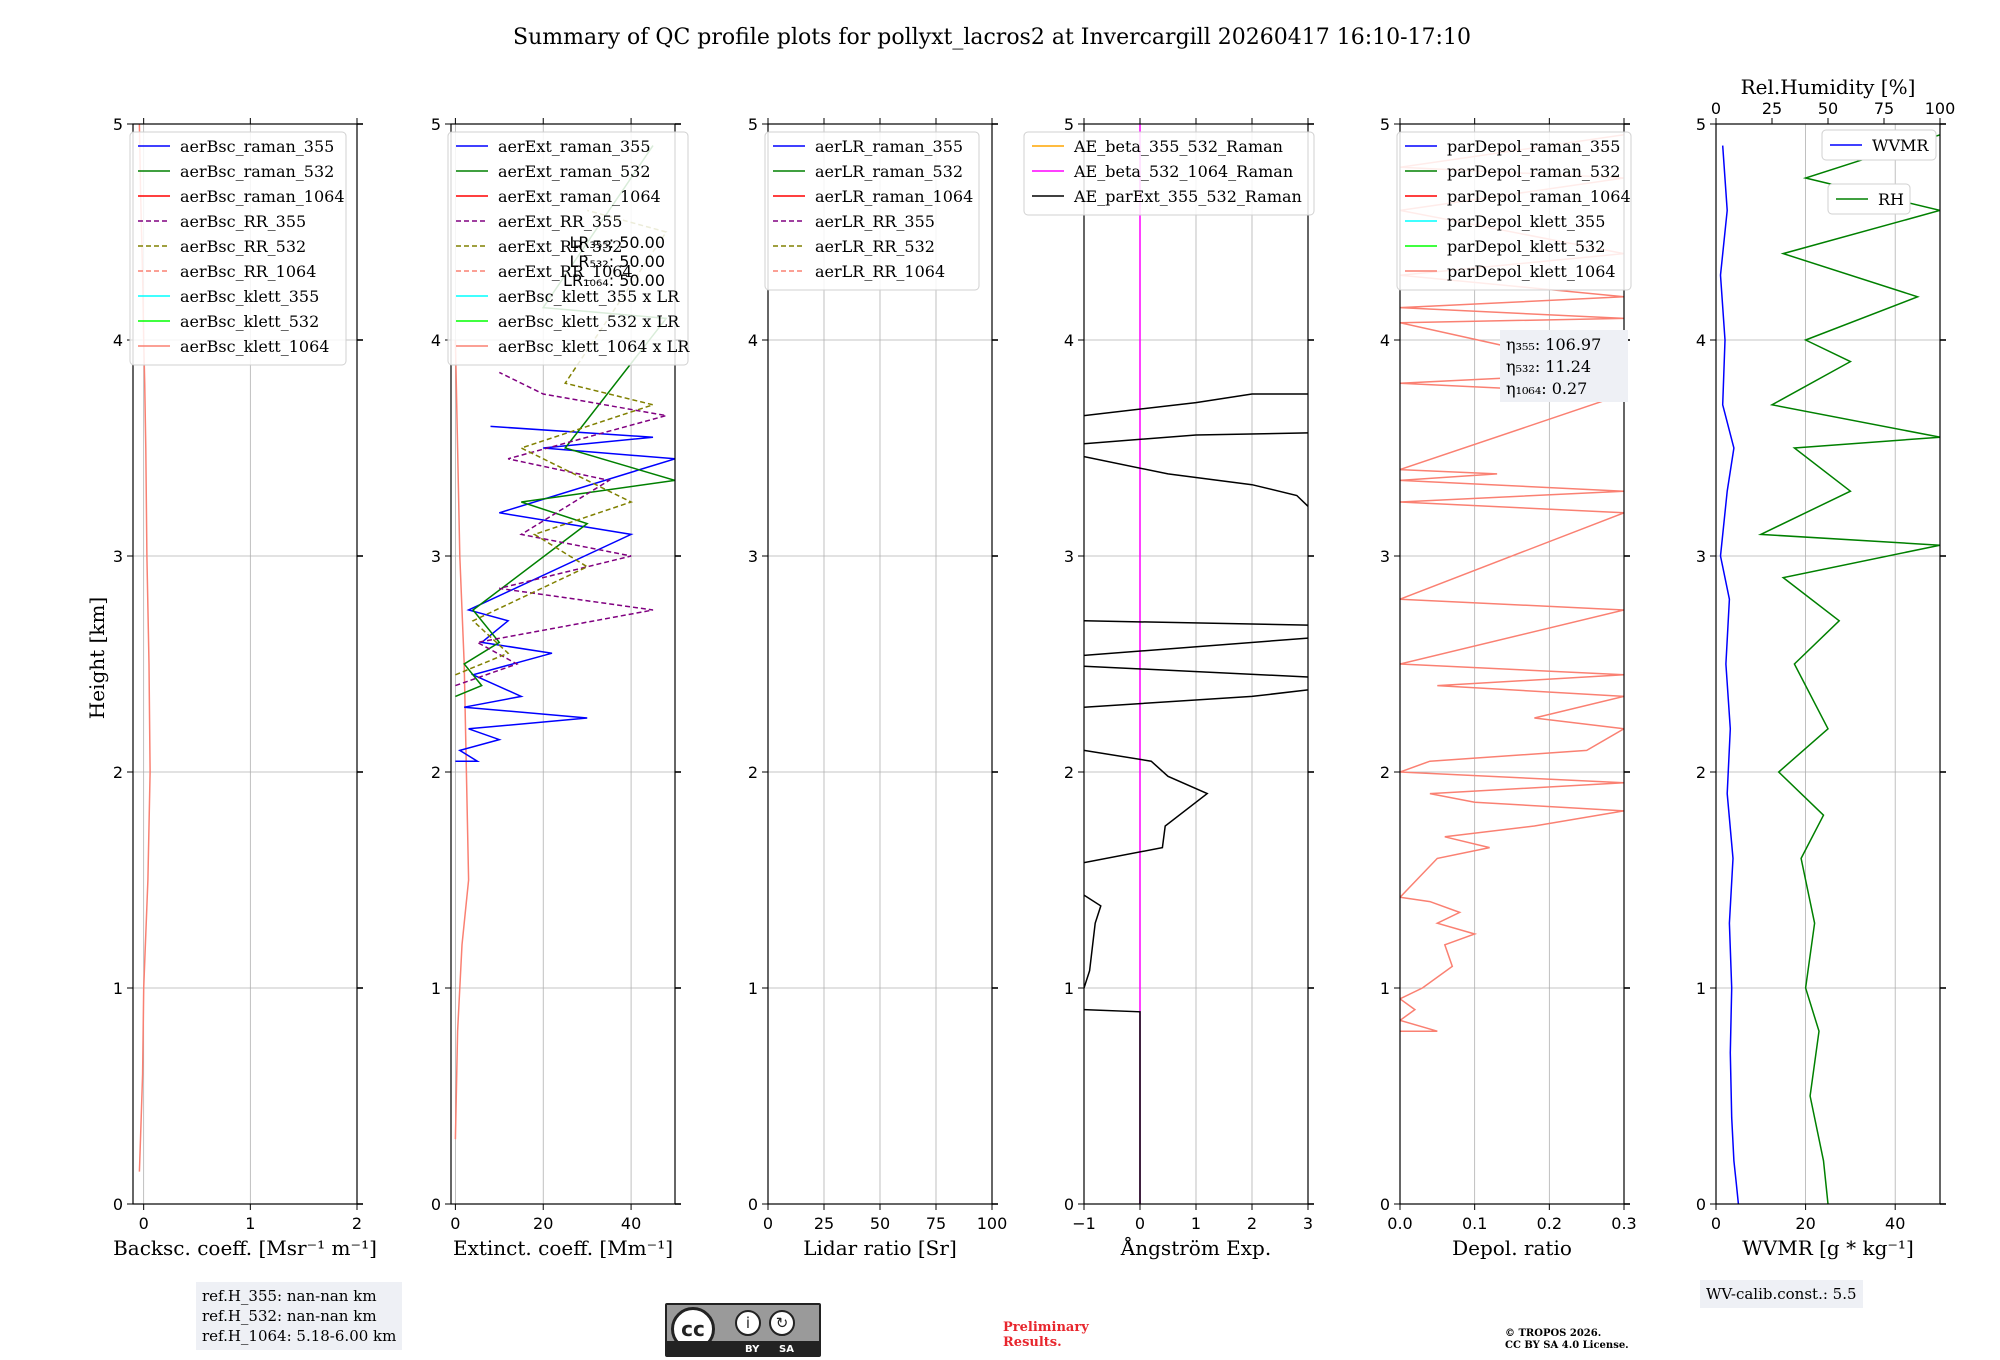  What do you see at coordinates (560, 221) in the screenshot?
I see `legend-entry: aerExt_RR_355` at bounding box center [560, 221].